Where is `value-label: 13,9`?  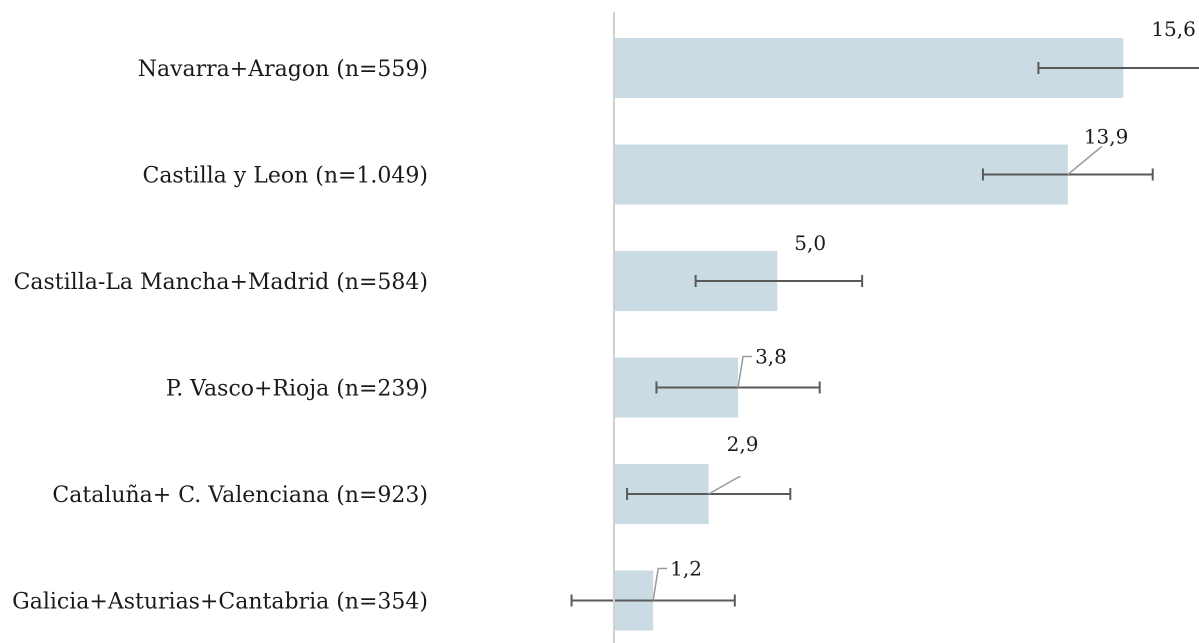 value-label: 13,9 is located at coordinates (1106, 137).